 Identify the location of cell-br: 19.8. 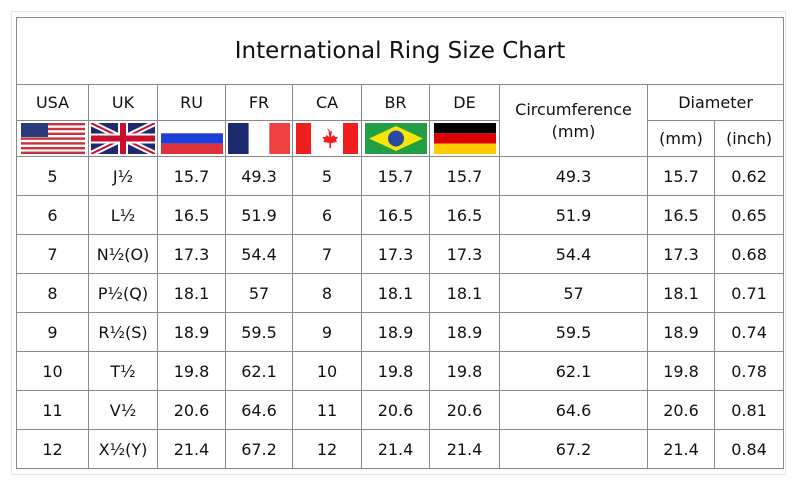
(395, 371).